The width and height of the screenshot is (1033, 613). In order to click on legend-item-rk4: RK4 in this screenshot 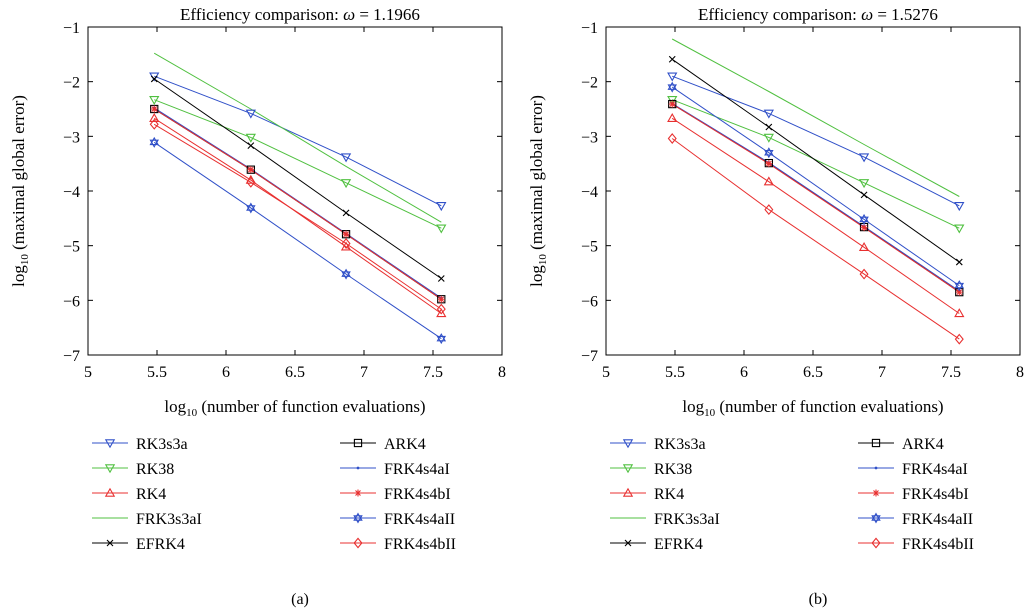, I will do `click(647, 494)`.